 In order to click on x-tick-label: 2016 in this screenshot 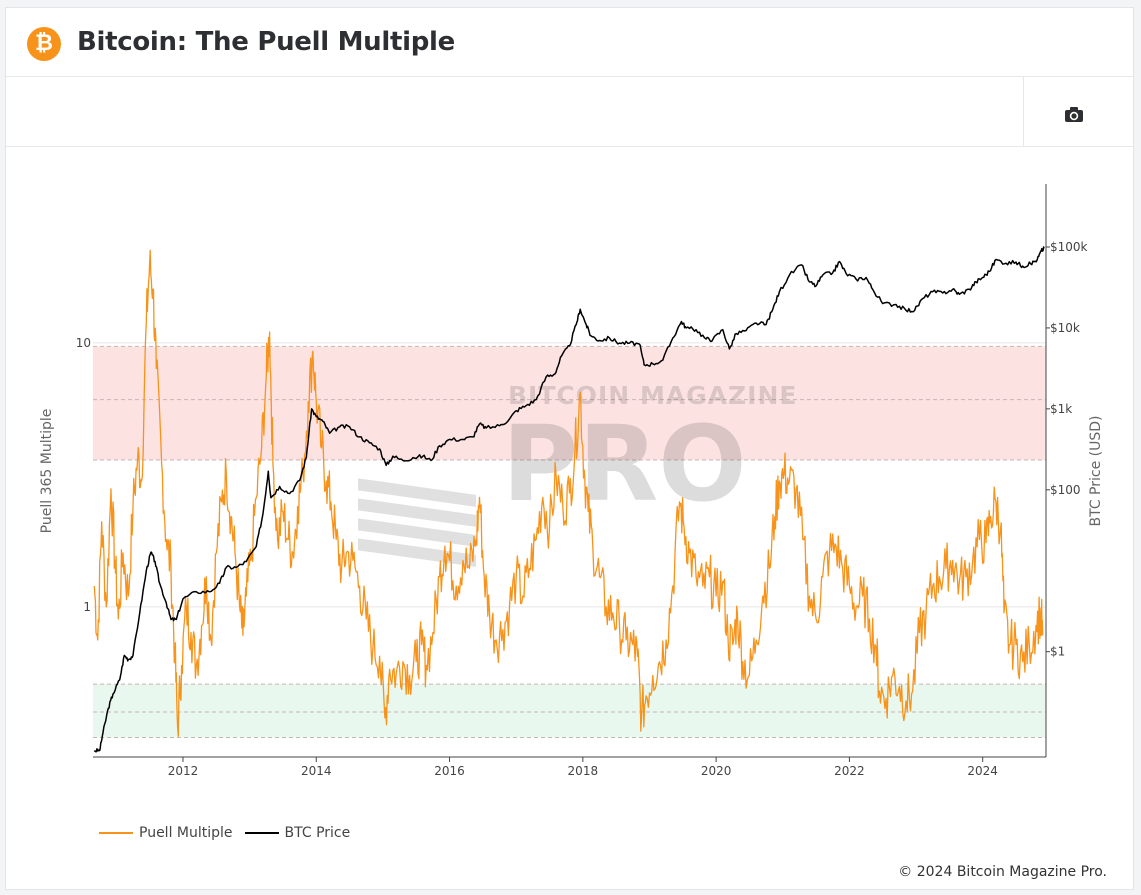, I will do `click(449, 771)`.